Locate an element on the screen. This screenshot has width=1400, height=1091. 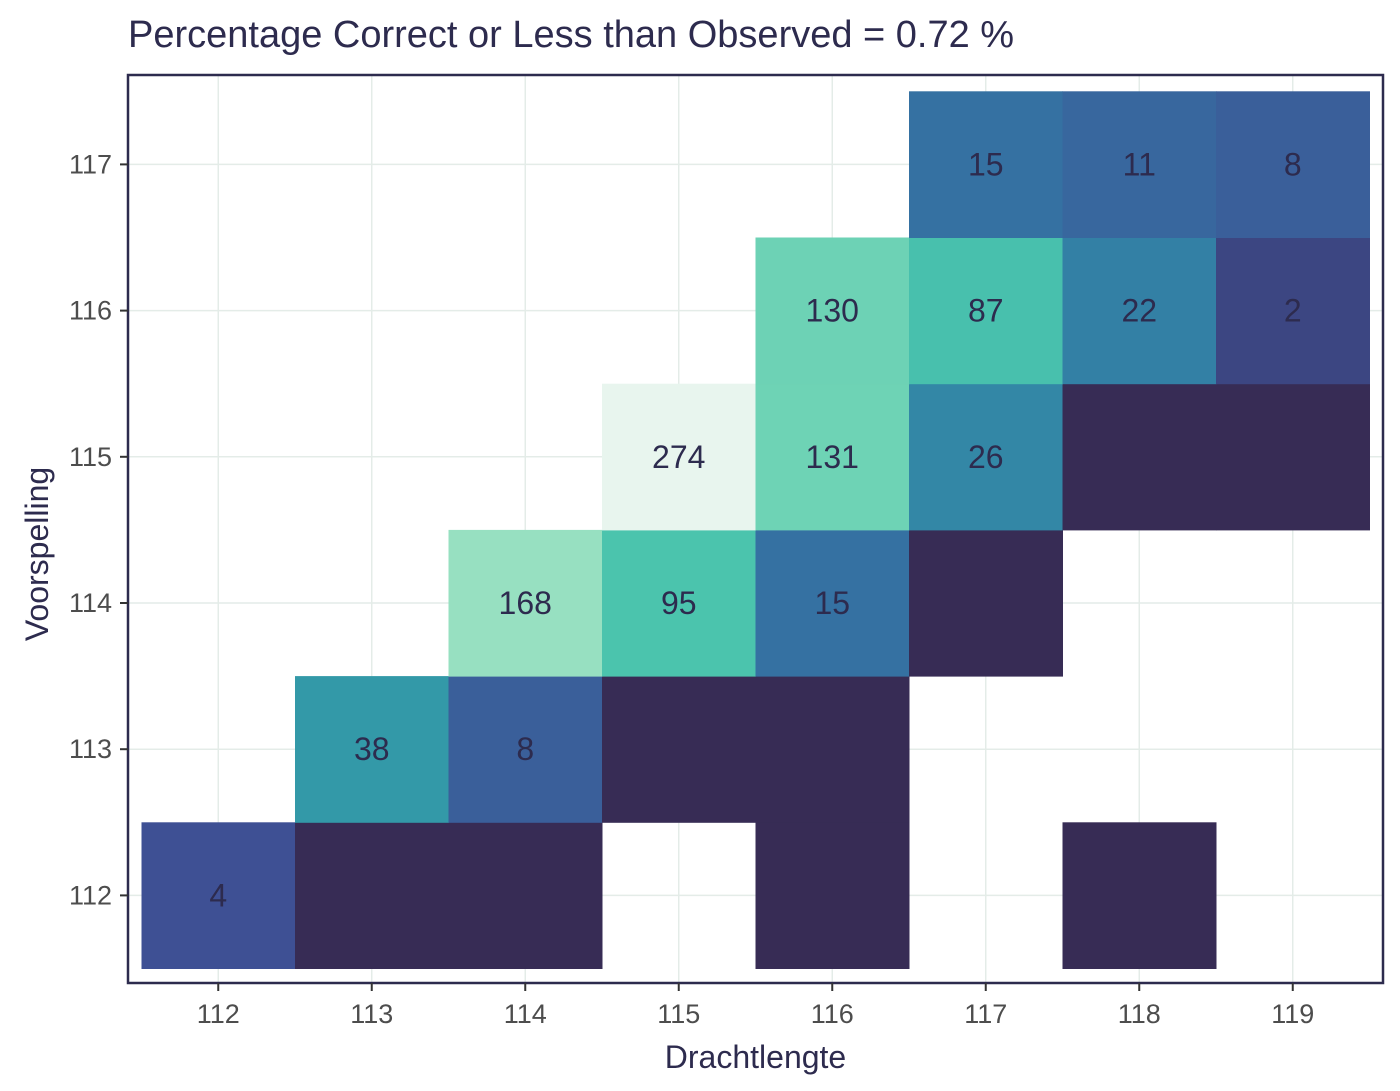
x-tick-label-119: 119 is located at coordinates (1292, 1014).